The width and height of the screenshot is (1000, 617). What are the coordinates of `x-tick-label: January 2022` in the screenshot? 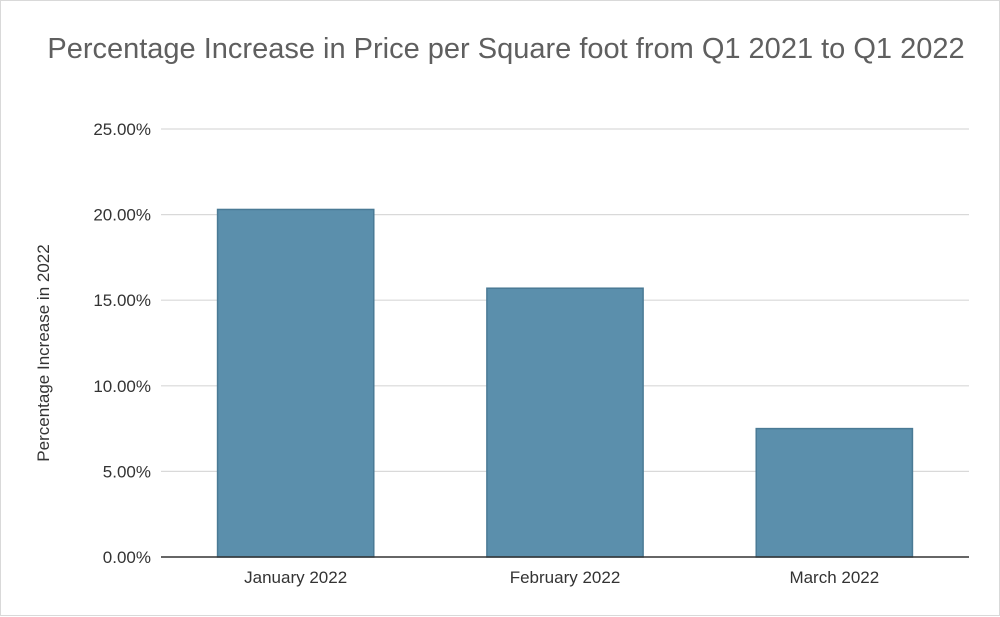 It's located at (295, 577).